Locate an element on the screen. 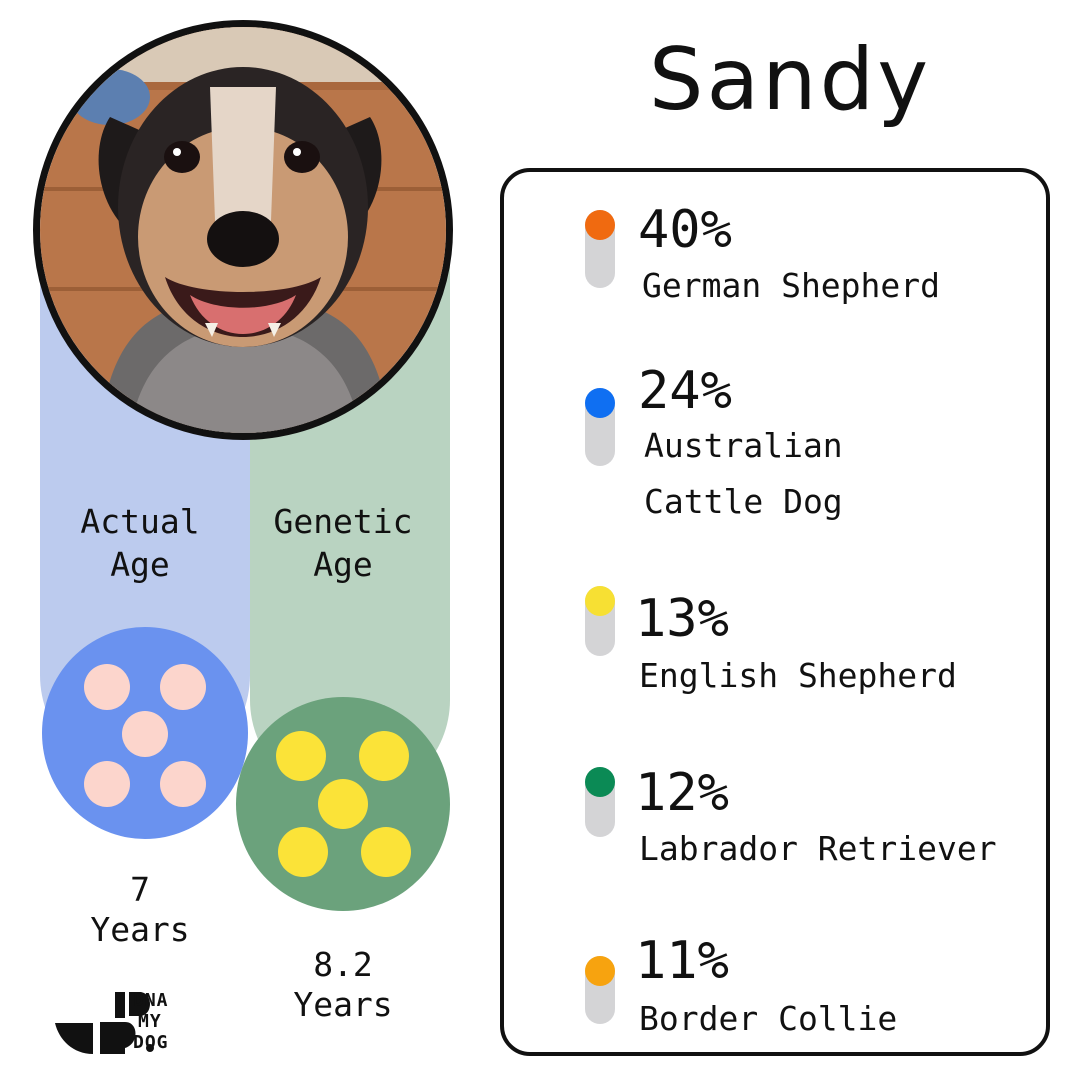  logo-wordmark: DNA MY DOG is located at coordinates (151, 1021).